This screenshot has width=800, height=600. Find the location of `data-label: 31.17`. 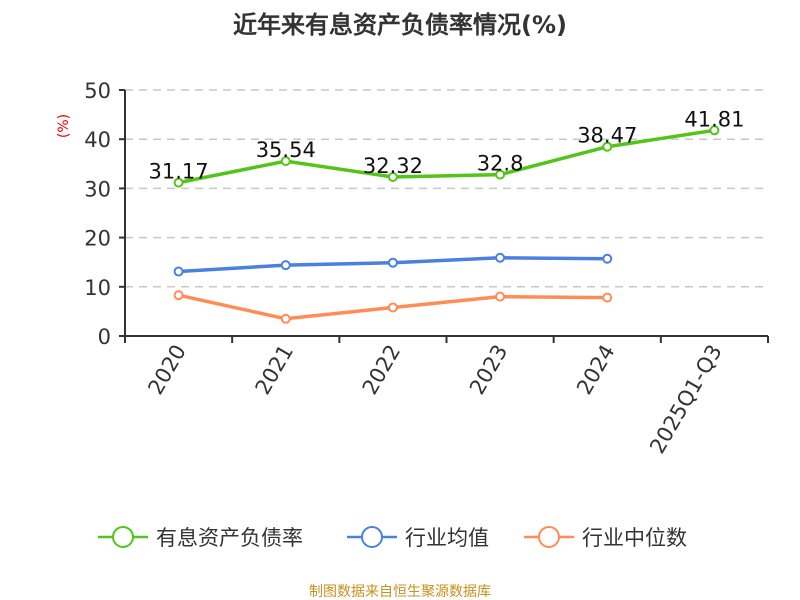

data-label: 31.17 is located at coordinates (179, 172).